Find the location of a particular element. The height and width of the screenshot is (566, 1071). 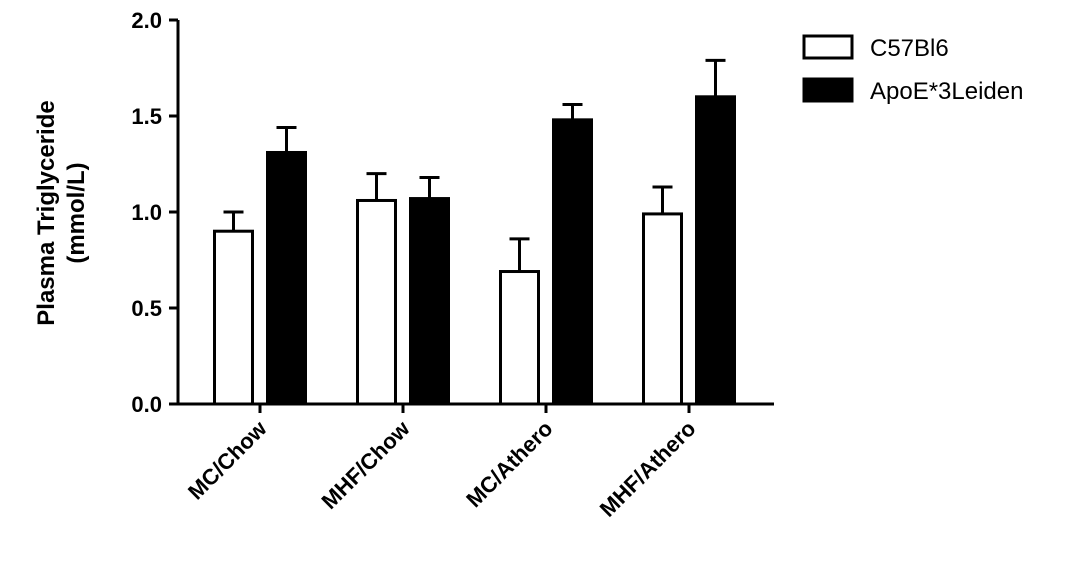

legend-label: ApoE*3Leiden is located at coordinates (946, 91).